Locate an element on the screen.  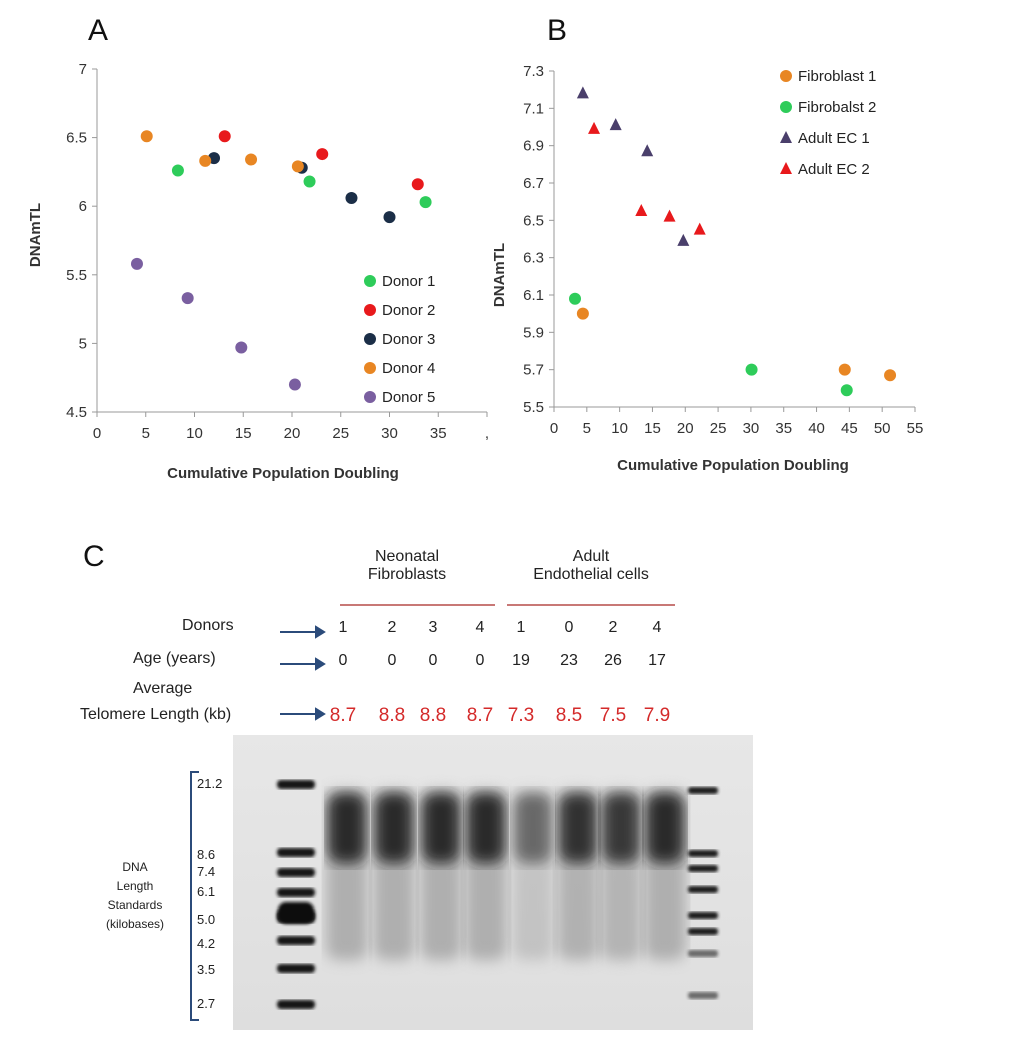
donor-age: 17 is located at coordinates (657, 660).